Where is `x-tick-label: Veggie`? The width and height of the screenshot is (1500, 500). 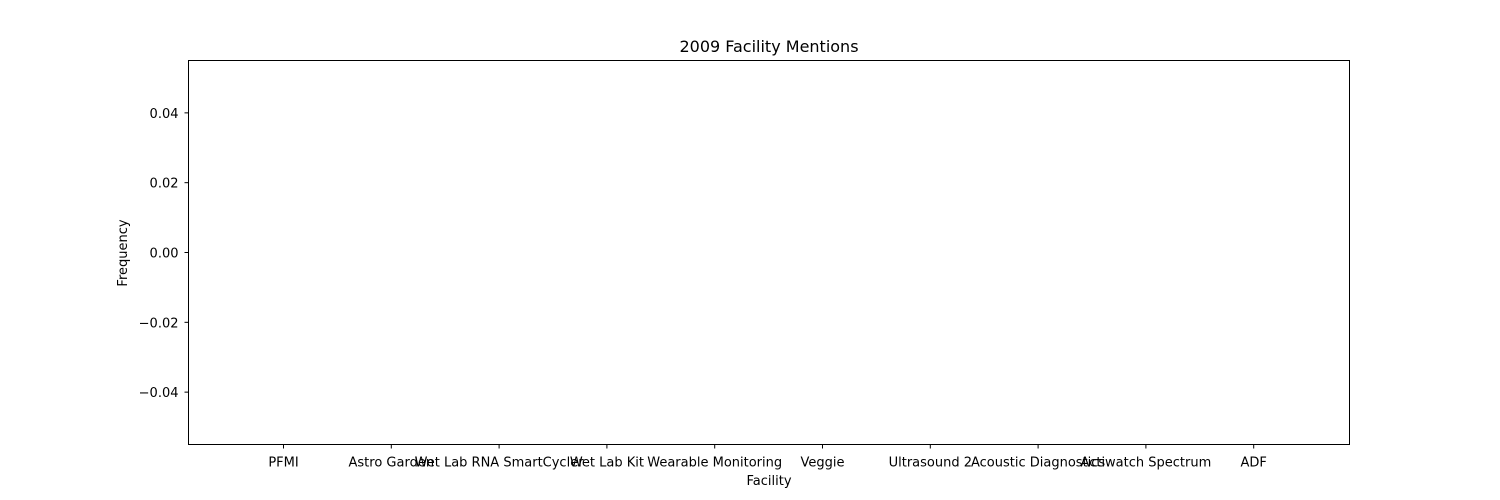 x-tick-label: Veggie is located at coordinates (823, 463).